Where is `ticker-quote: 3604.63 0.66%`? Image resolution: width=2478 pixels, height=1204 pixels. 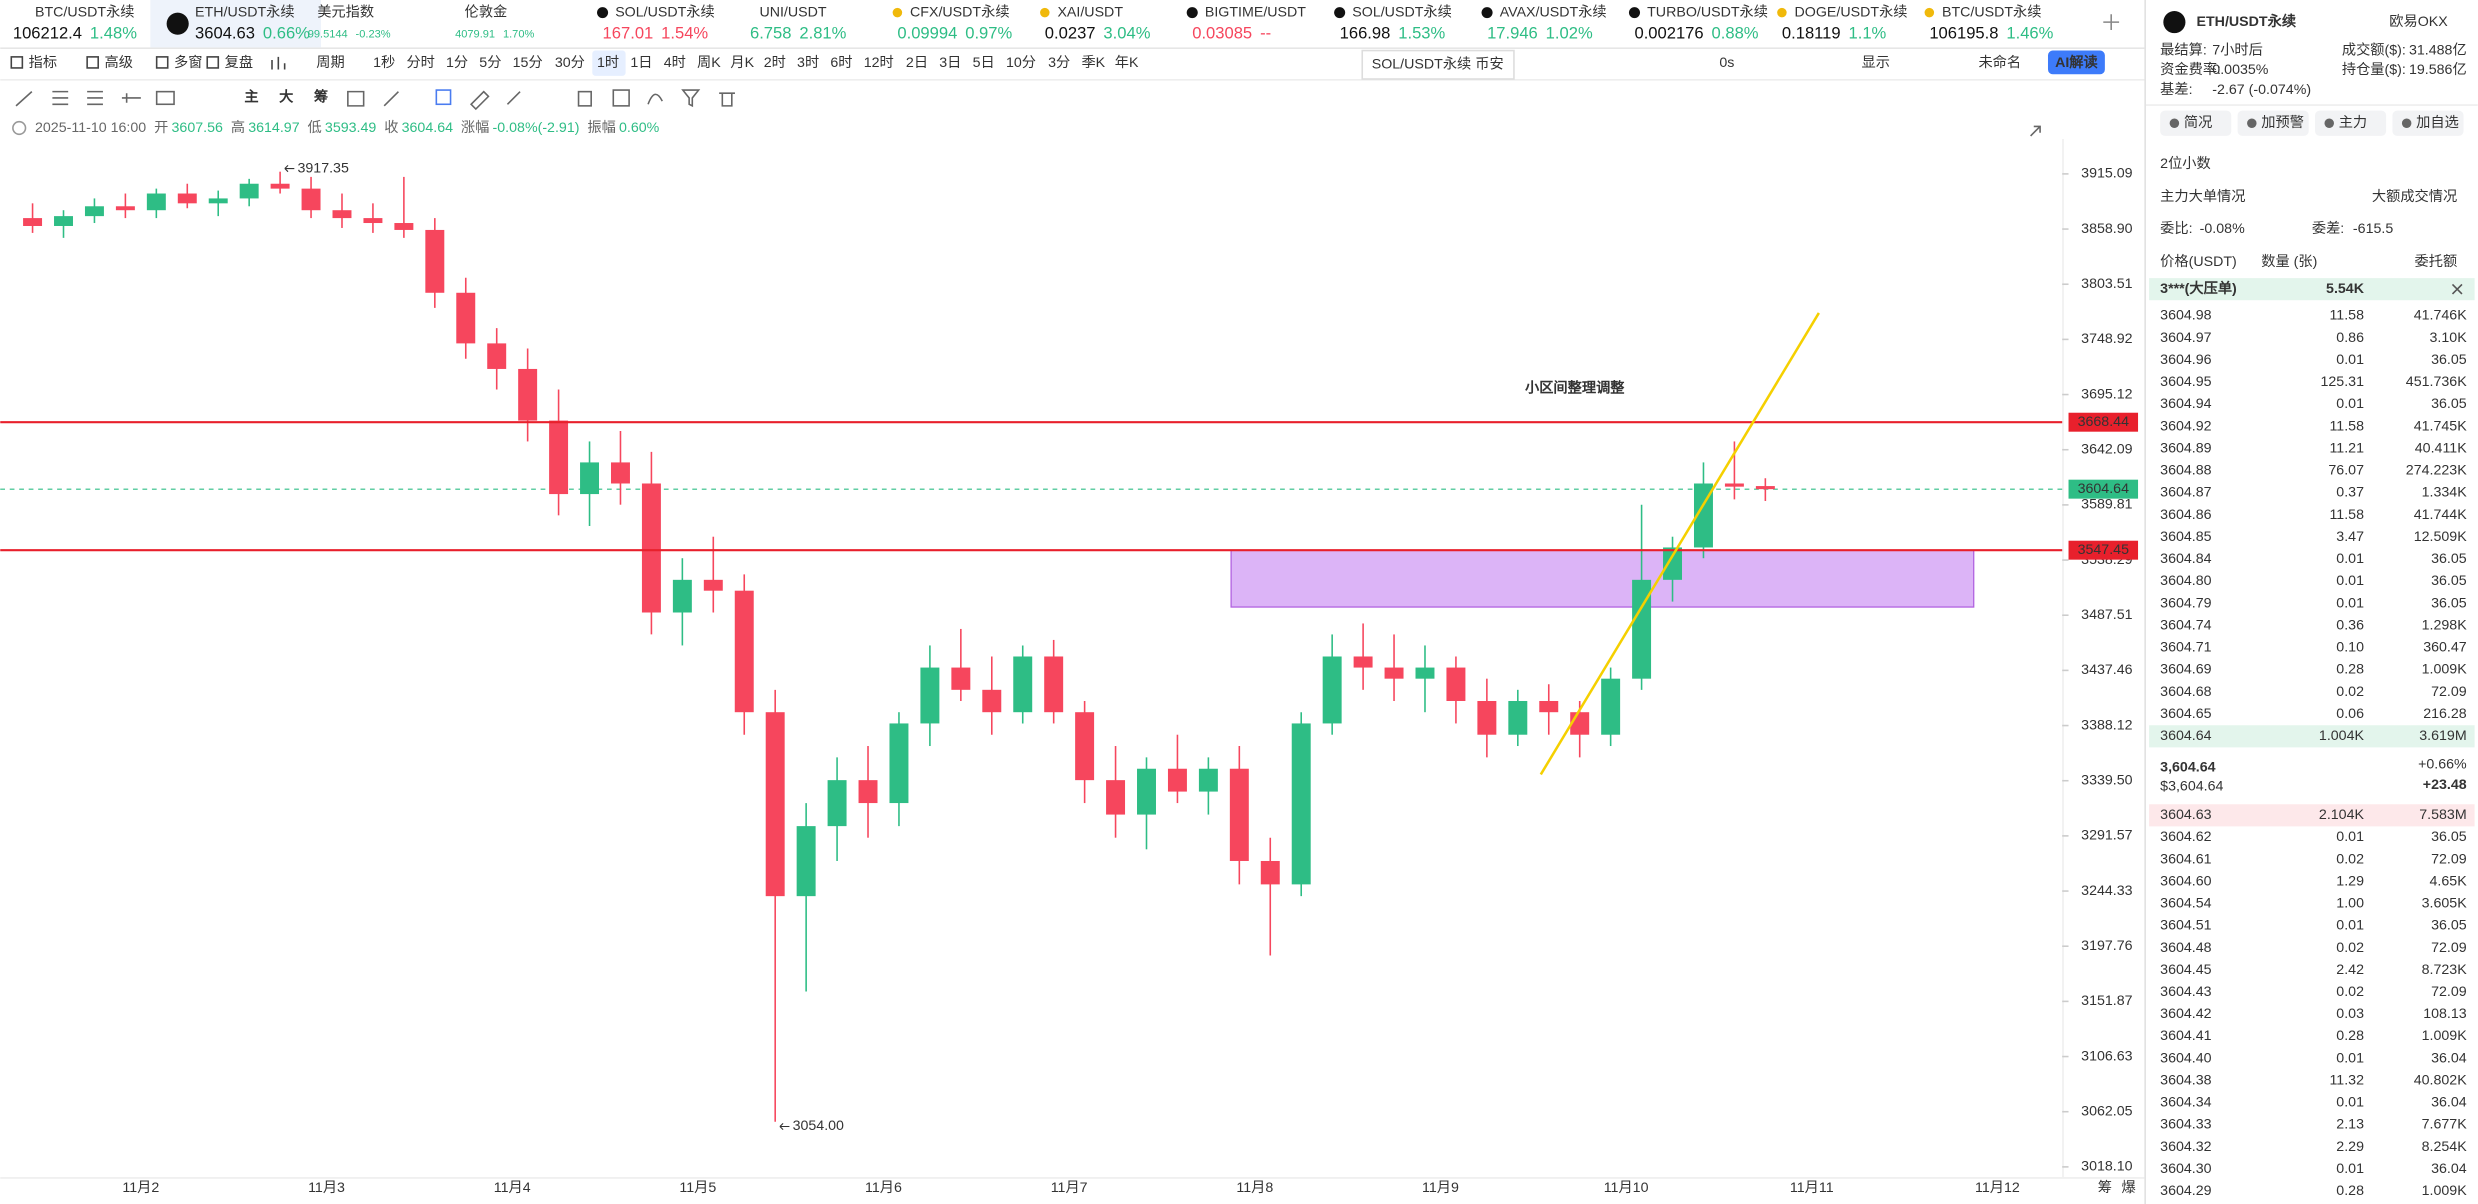
ticker-quote: 3604.63 0.66% is located at coordinates (252, 33).